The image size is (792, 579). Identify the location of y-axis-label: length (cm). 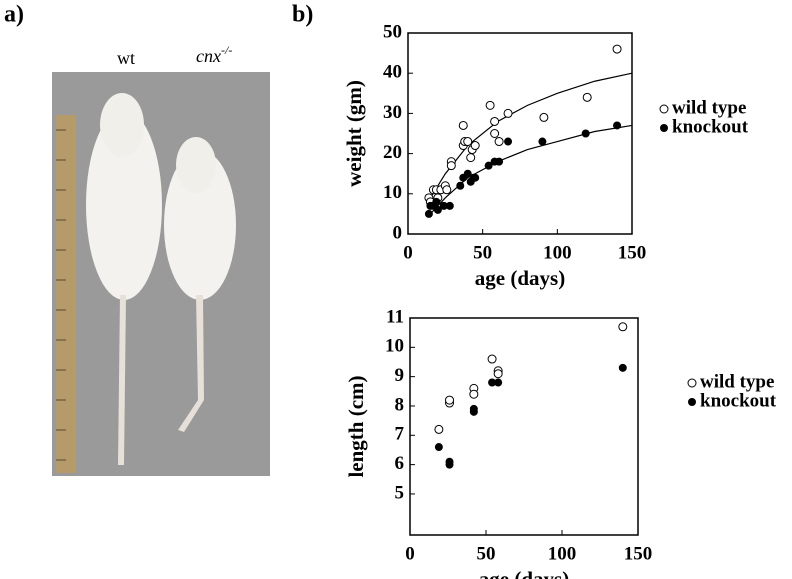
(356, 426).